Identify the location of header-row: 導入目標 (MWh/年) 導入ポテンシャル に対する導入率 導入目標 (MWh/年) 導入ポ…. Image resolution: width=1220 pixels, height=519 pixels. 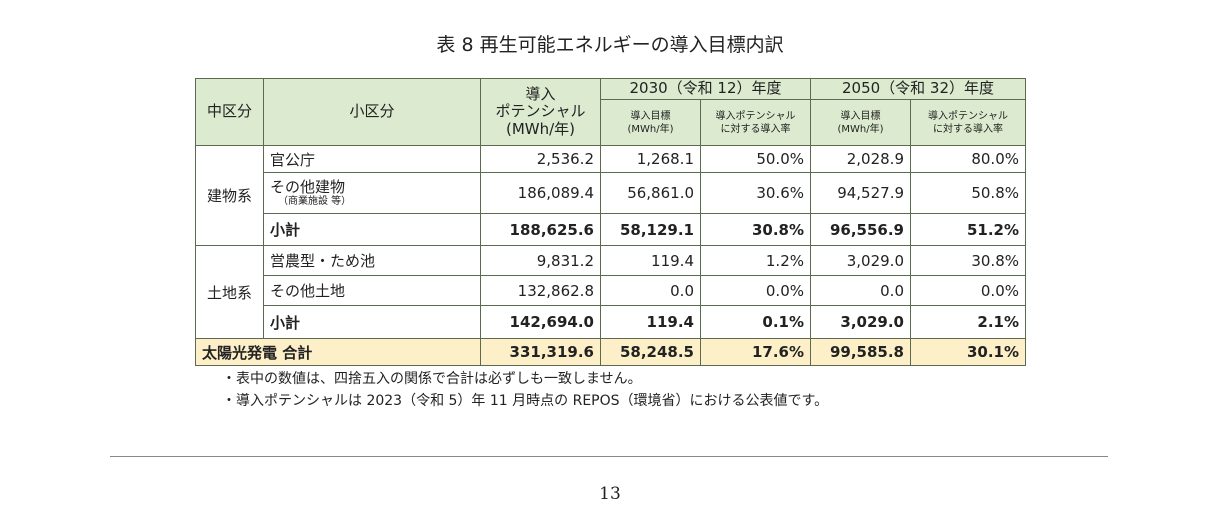
(611, 122).